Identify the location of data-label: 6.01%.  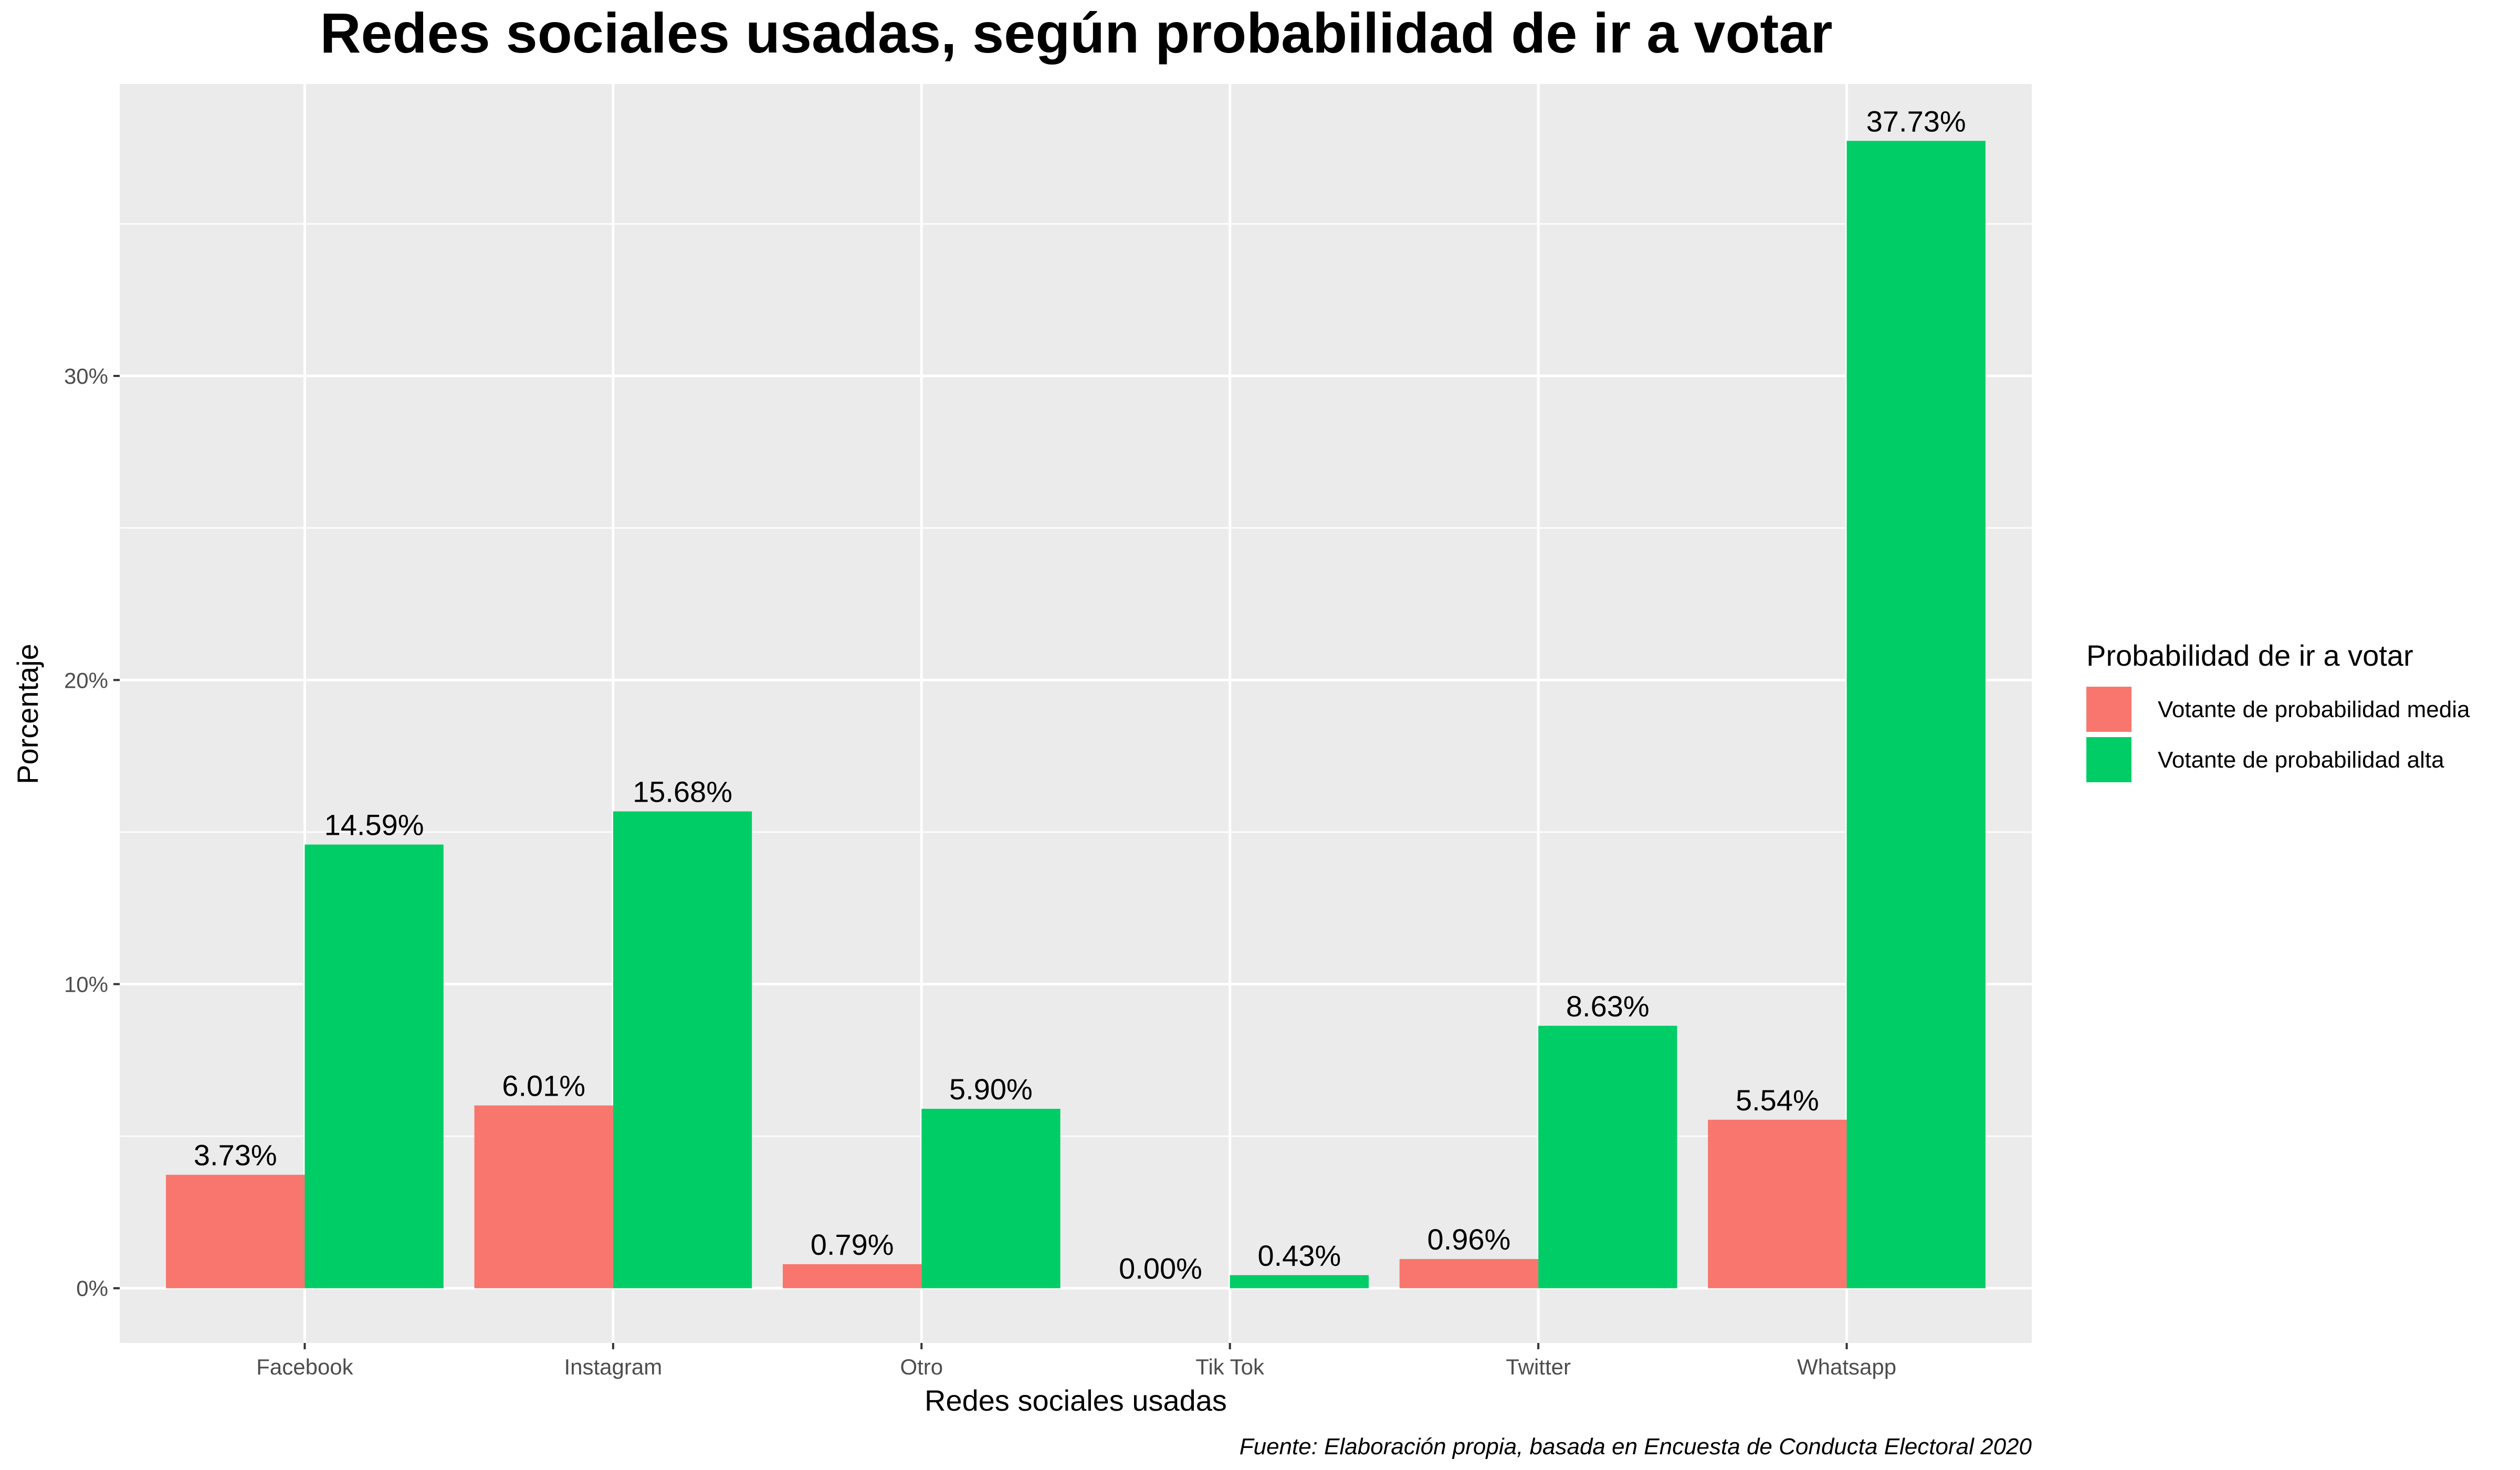
(543, 1085).